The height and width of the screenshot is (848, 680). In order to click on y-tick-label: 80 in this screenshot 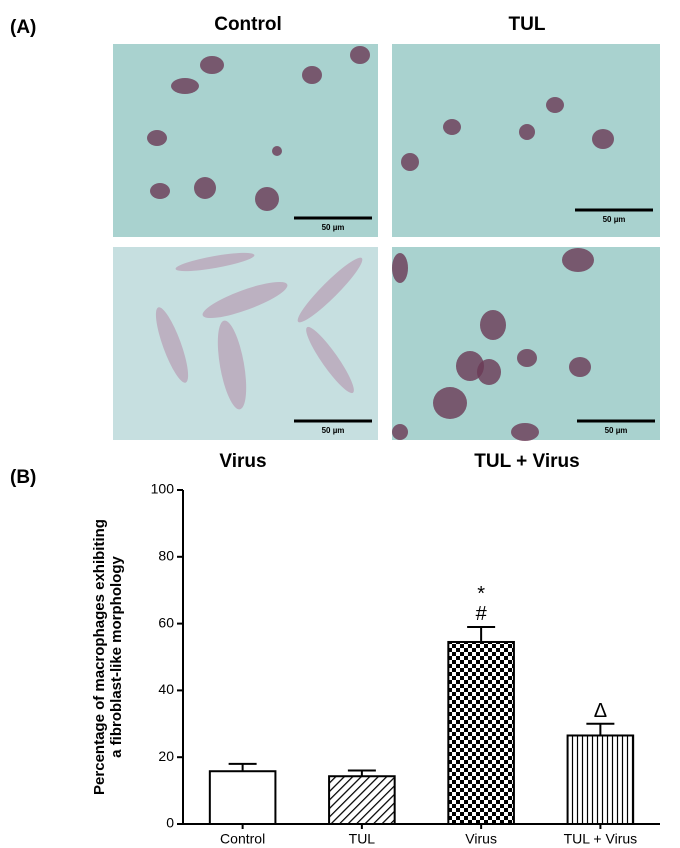, I will do `click(166, 556)`.